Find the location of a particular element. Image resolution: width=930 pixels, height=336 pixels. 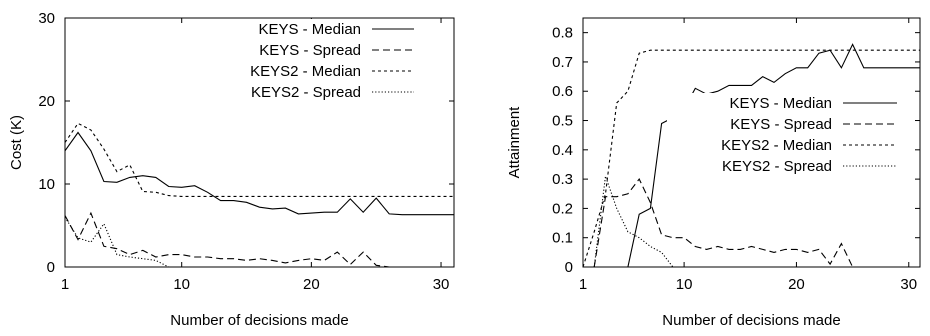

y-tick-label: 0.4 is located at coordinates (562, 150).